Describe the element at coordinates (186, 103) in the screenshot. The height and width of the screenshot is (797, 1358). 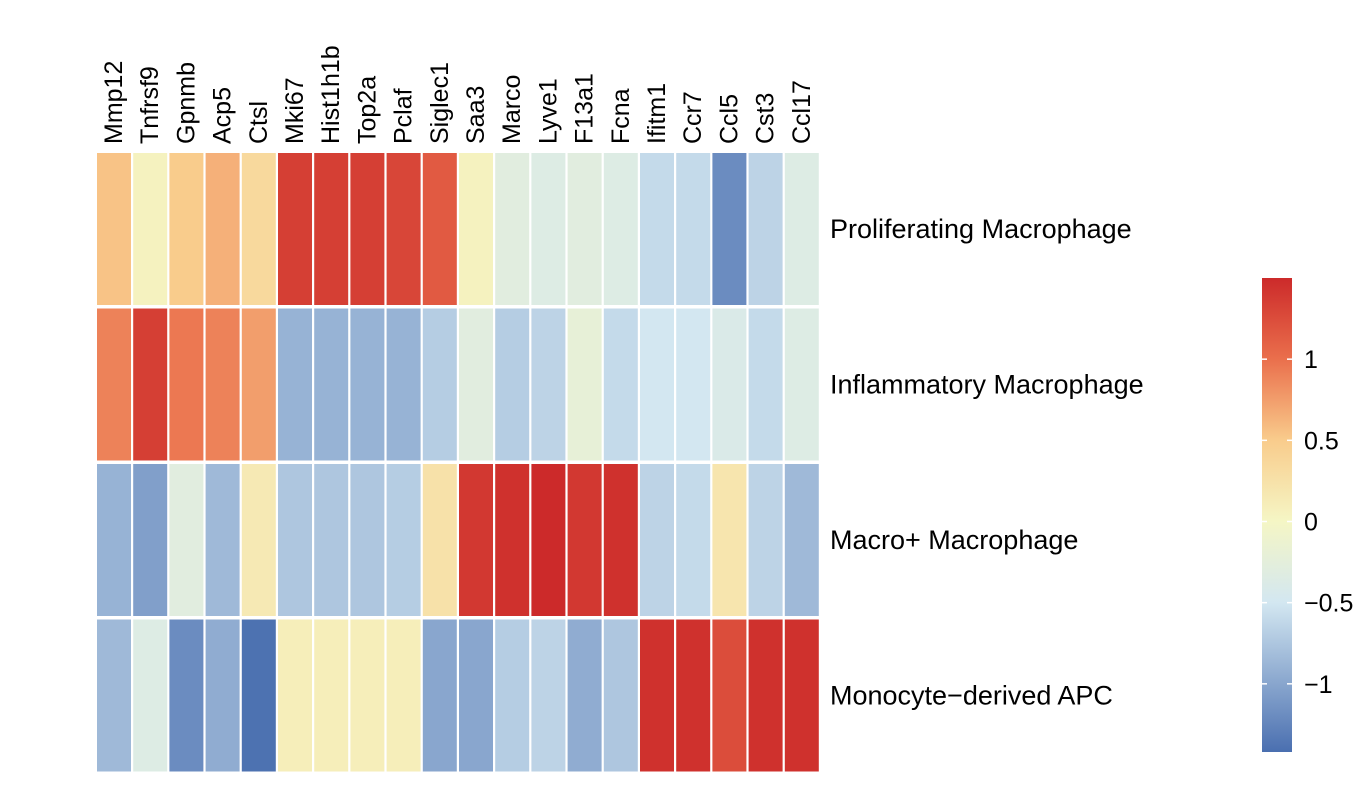
I see `column-label: Gpnmb` at that location.